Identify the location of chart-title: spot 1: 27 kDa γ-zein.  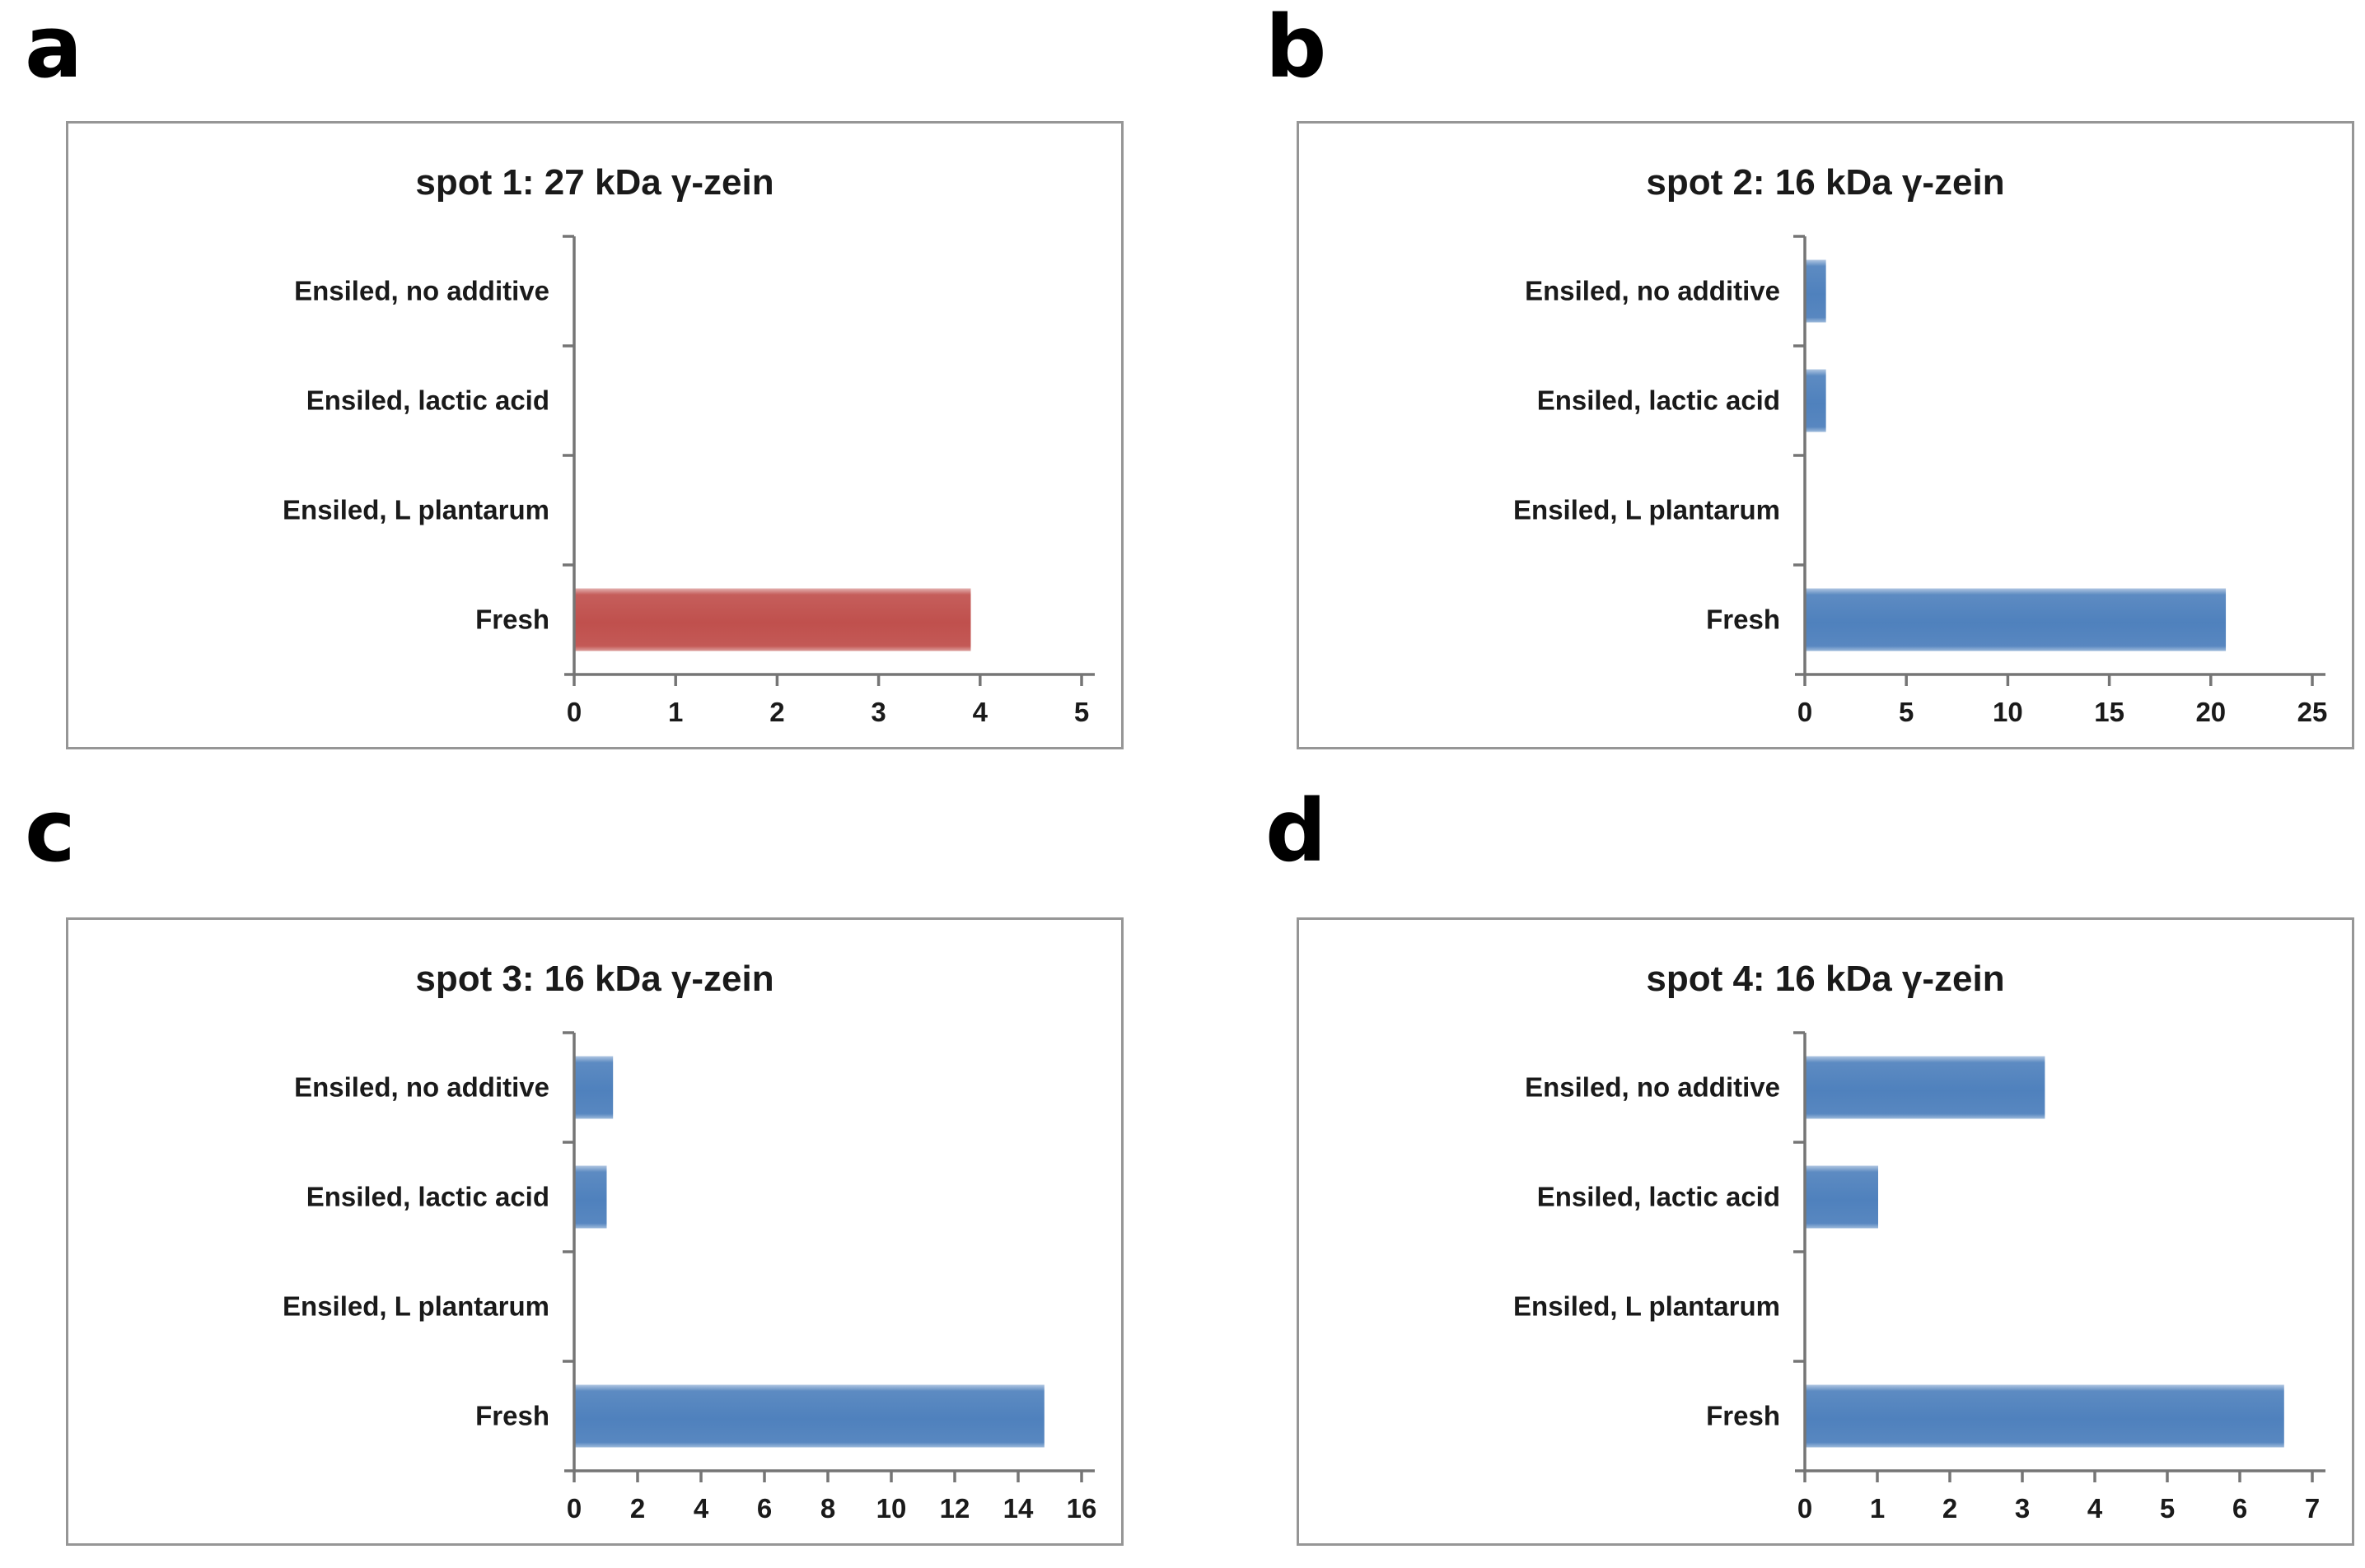
(594, 182).